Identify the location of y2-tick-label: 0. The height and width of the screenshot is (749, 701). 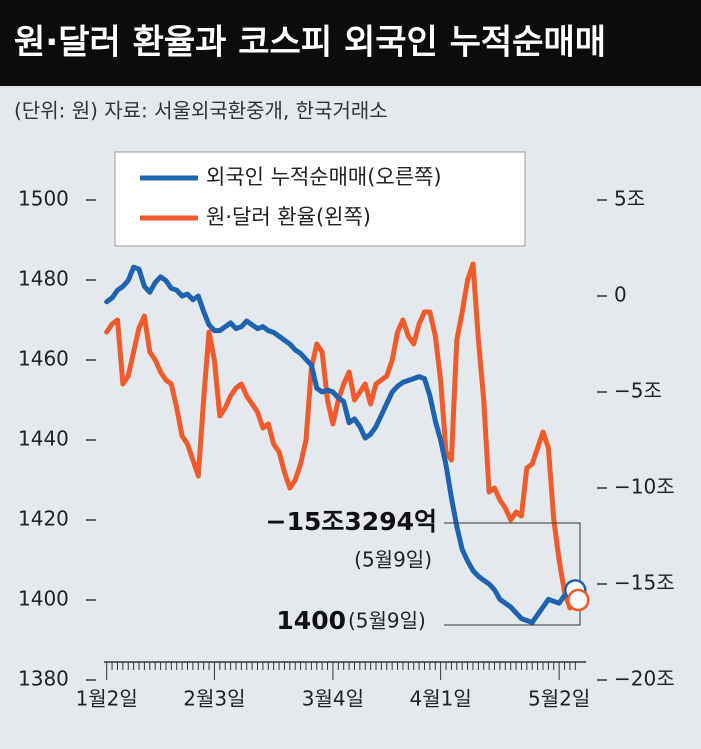
(620, 295).